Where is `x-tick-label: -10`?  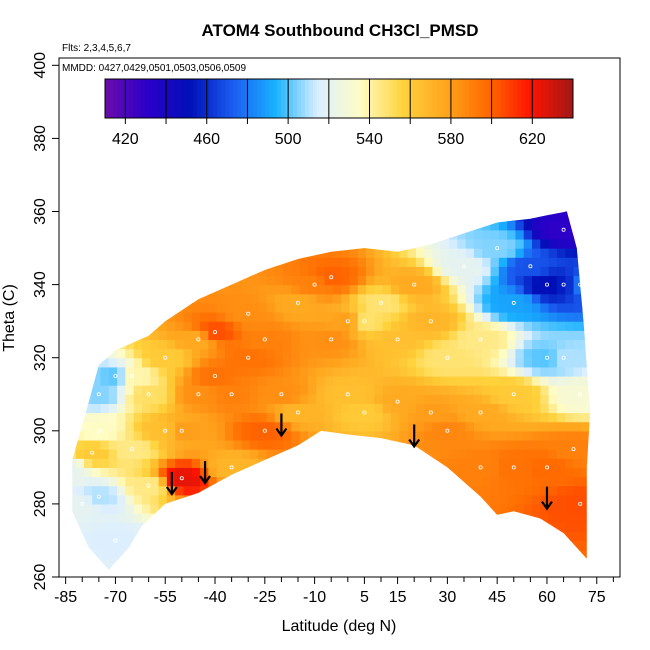
x-tick-label: -10 is located at coordinates (314, 597).